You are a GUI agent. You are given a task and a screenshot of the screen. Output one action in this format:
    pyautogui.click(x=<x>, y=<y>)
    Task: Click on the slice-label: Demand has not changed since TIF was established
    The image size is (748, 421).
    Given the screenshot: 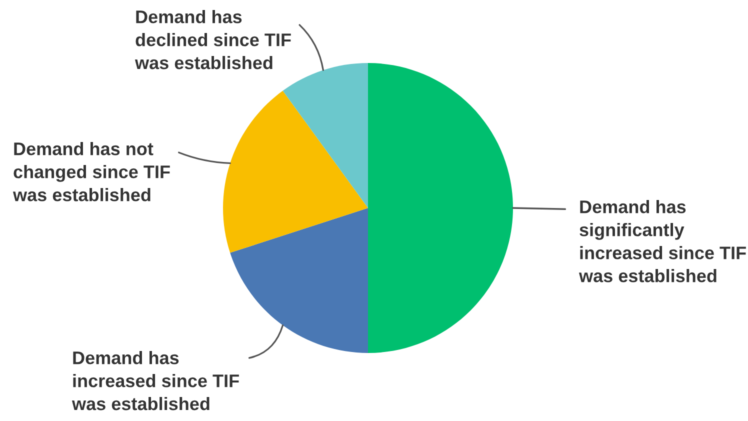 What is the action you would take?
    pyautogui.click(x=91, y=172)
    